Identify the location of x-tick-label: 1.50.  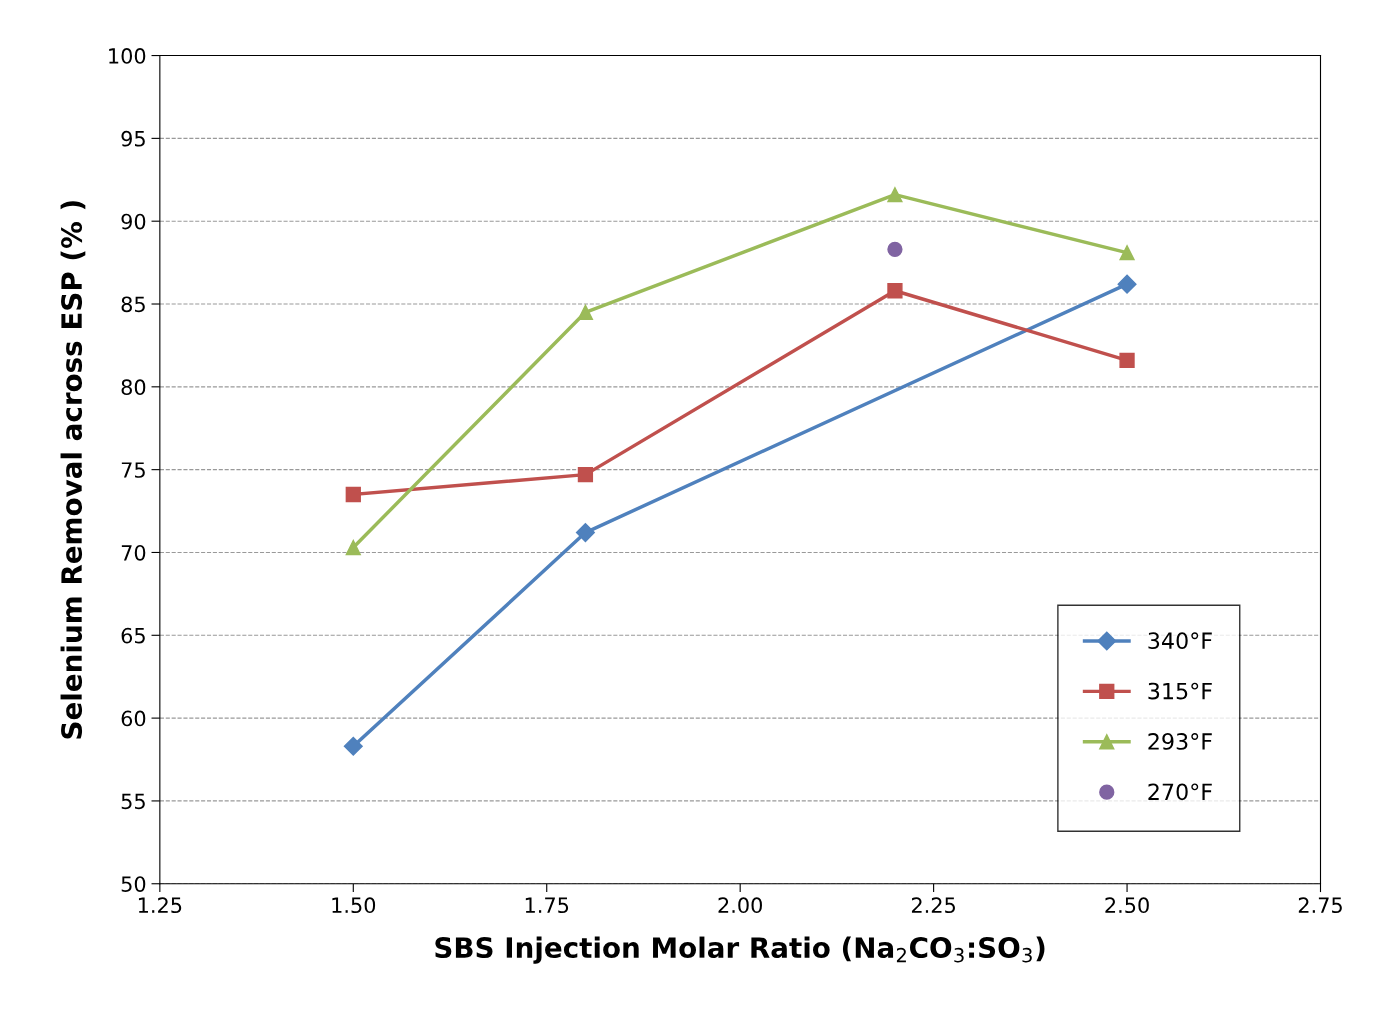
(354, 905).